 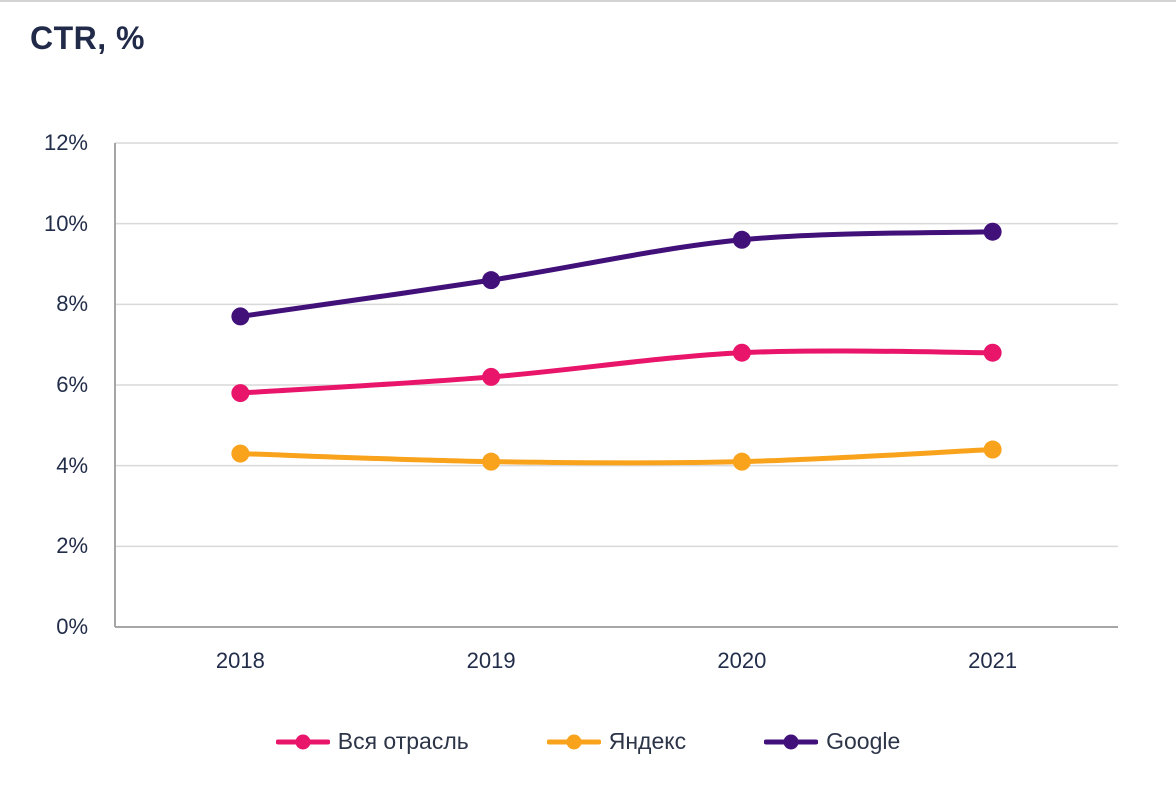 I want to click on legend-label: Яндекс, so click(x=647, y=741).